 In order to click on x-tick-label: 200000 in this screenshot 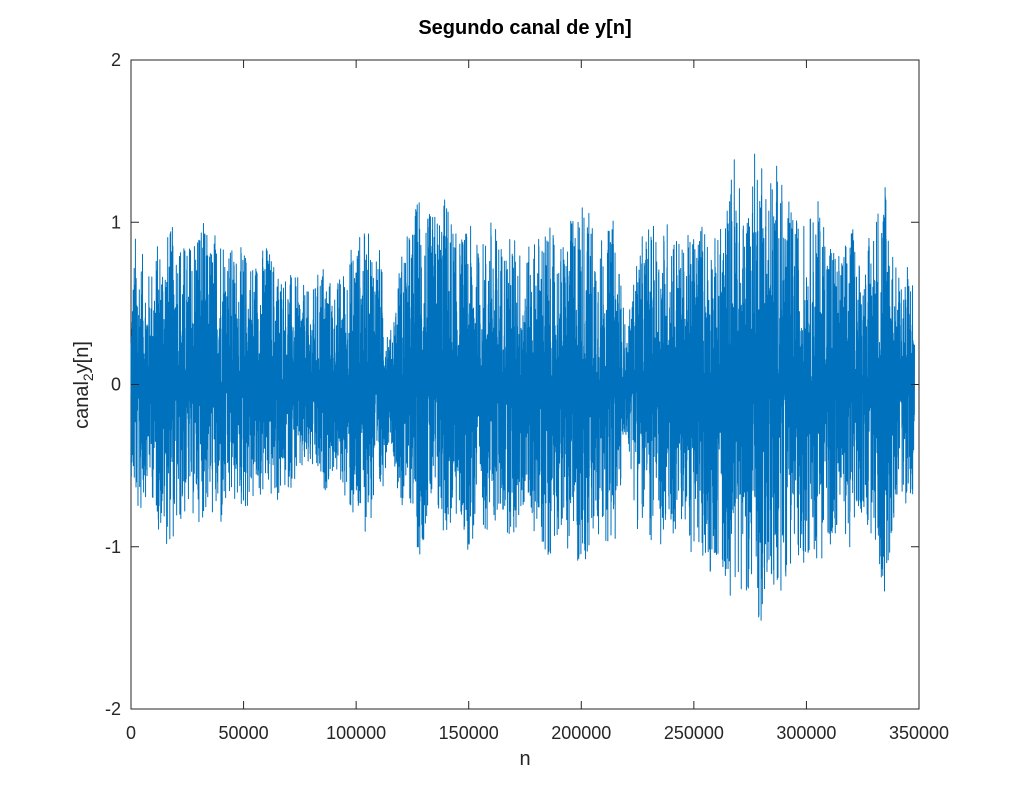, I will do `click(581, 733)`.